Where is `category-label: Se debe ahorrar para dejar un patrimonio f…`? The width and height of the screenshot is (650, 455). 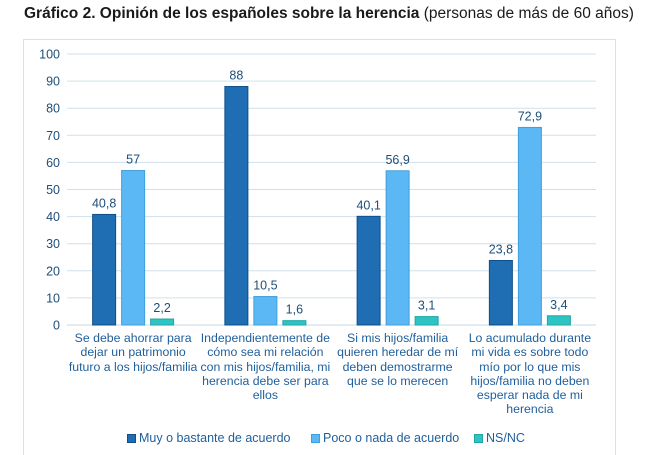
category-label: Se debe ahorrar para dejar un patrimonio f… is located at coordinates (133, 352).